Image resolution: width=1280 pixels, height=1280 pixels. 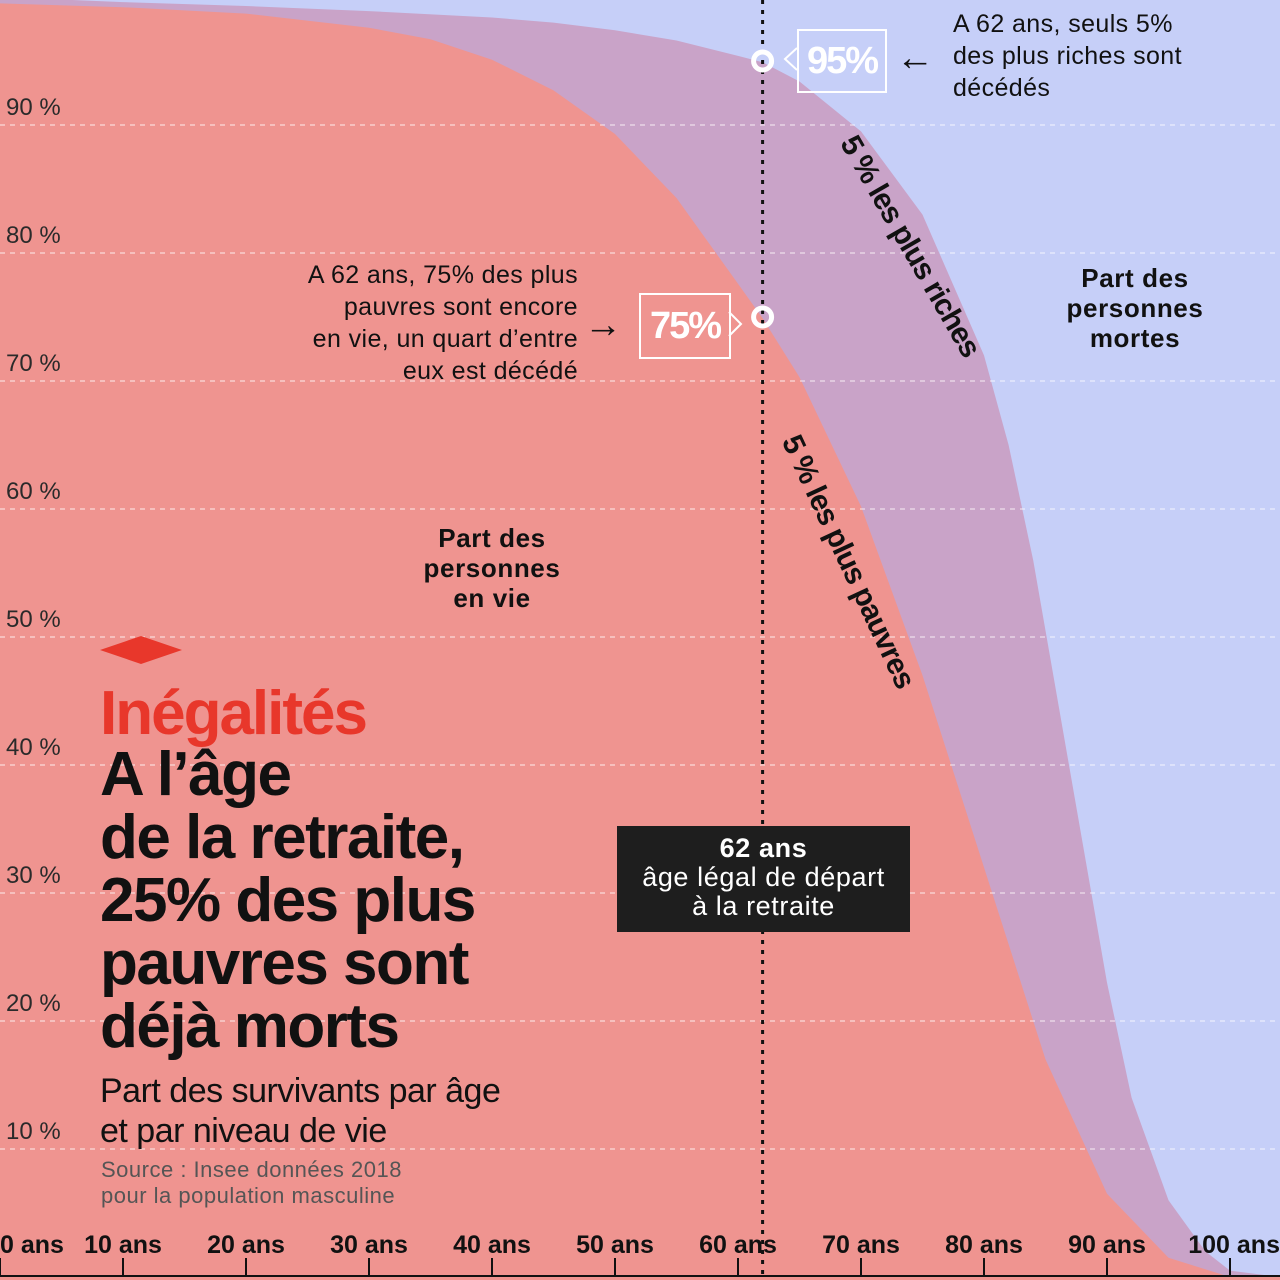 What do you see at coordinates (492, 1245) in the screenshot?
I see `x-tick-label: 40 ans` at bounding box center [492, 1245].